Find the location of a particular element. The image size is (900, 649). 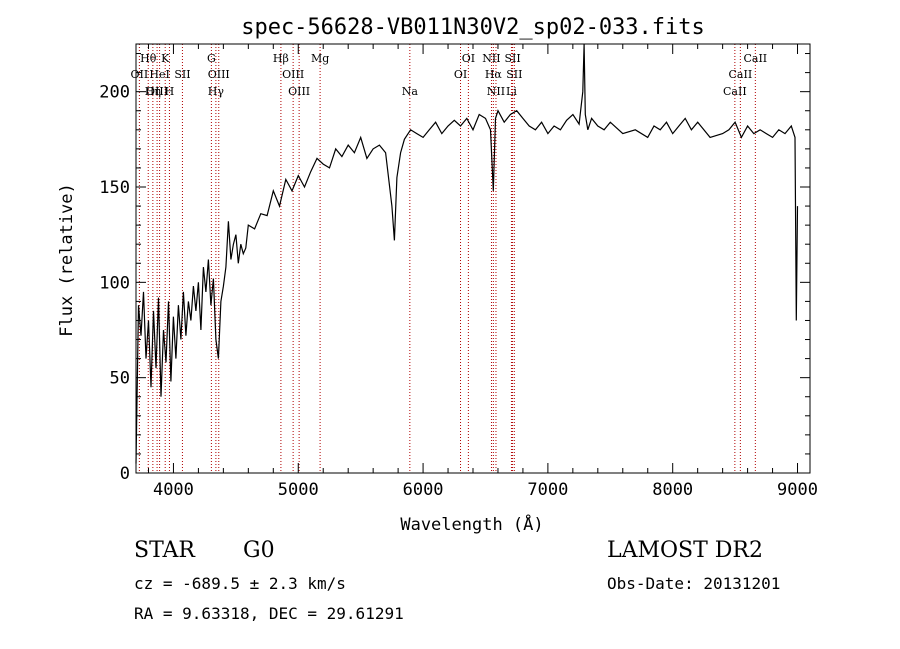

y-tick-label: 50 is located at coordinates (120, 379).